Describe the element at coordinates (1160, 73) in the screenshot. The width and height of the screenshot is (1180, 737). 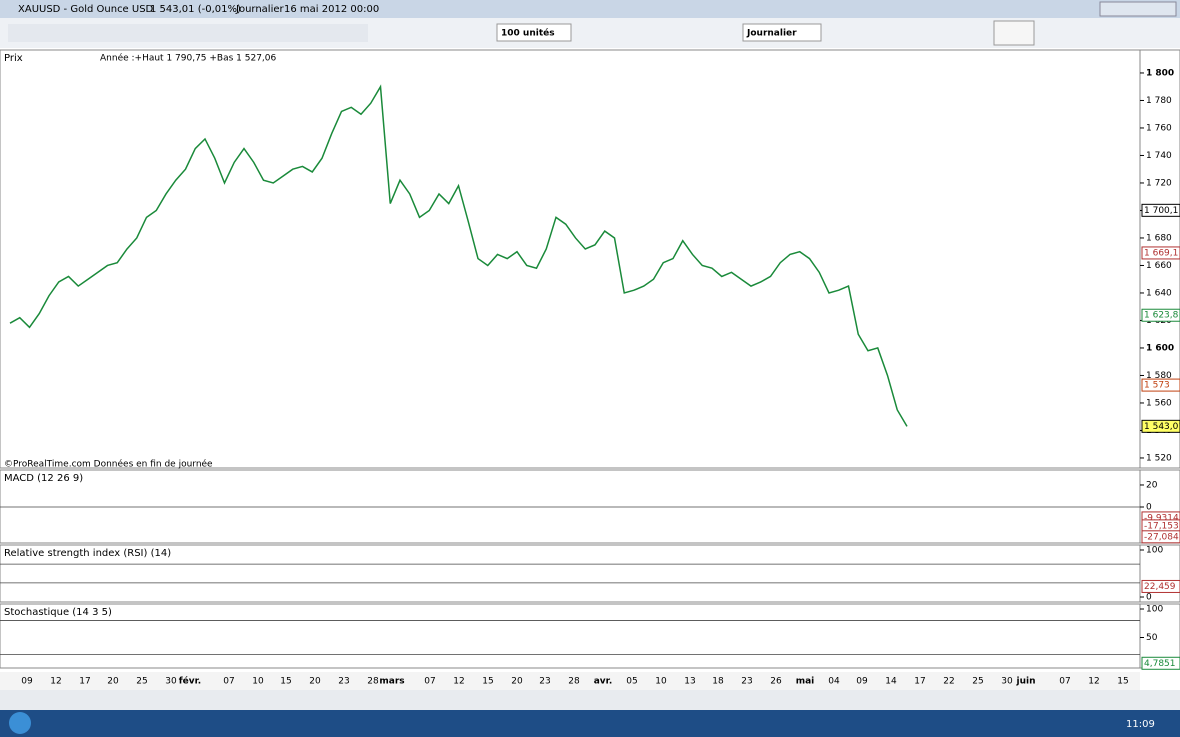
I see `y-tick-label: 1 800` at that location.